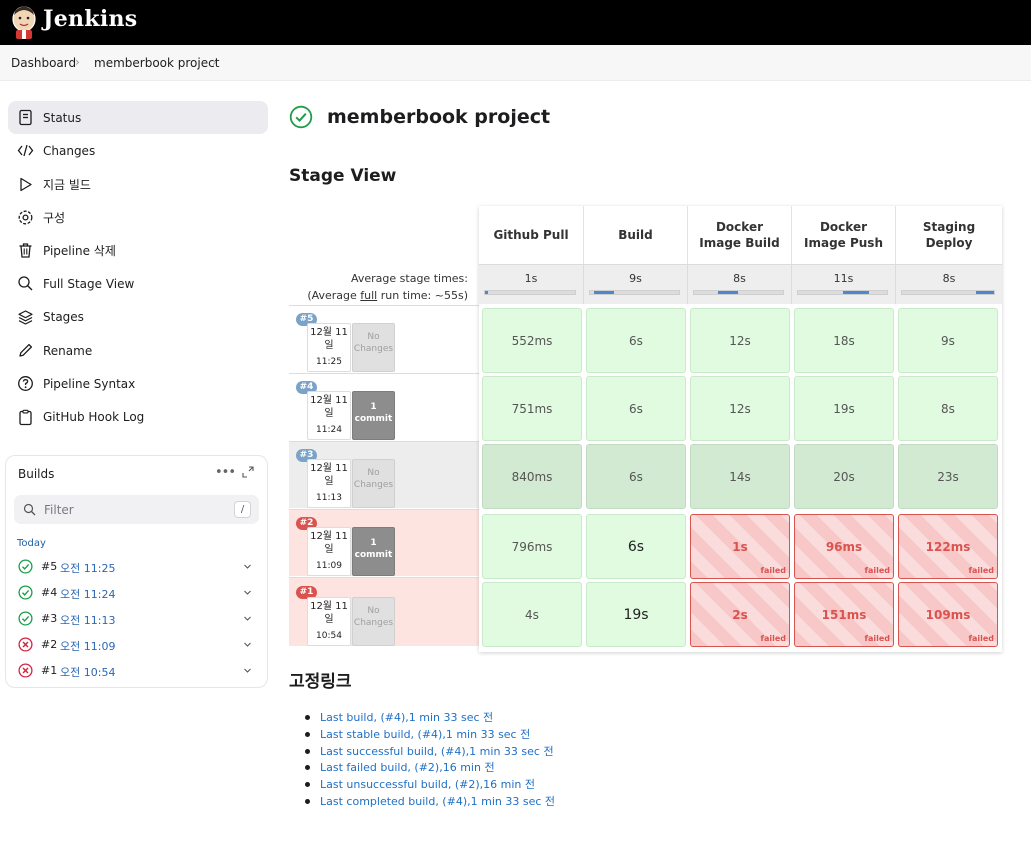 Image resolution: width=1031 pixels, height=841 pixels. What do you see at coordinates (138, 383) in the screenshot?
I see `sidebar-item-pipeline-syntax: Pipeline Syntax` at bounding box center [138, 383].